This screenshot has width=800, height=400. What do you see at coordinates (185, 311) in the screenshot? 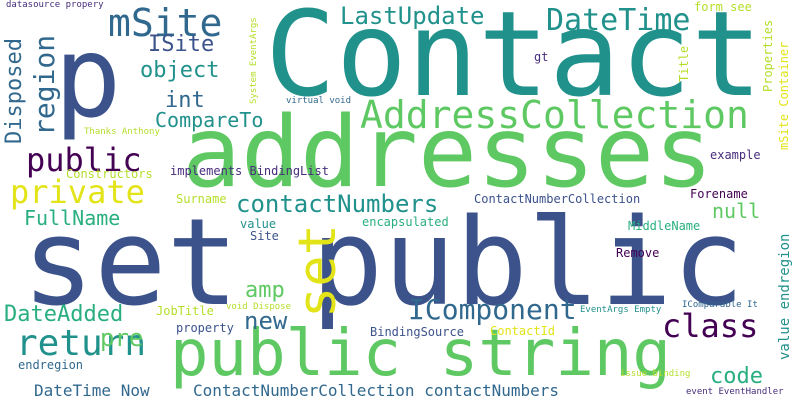
I see `word-jobtitle: JobTitle` at bounding box center [185, 311].